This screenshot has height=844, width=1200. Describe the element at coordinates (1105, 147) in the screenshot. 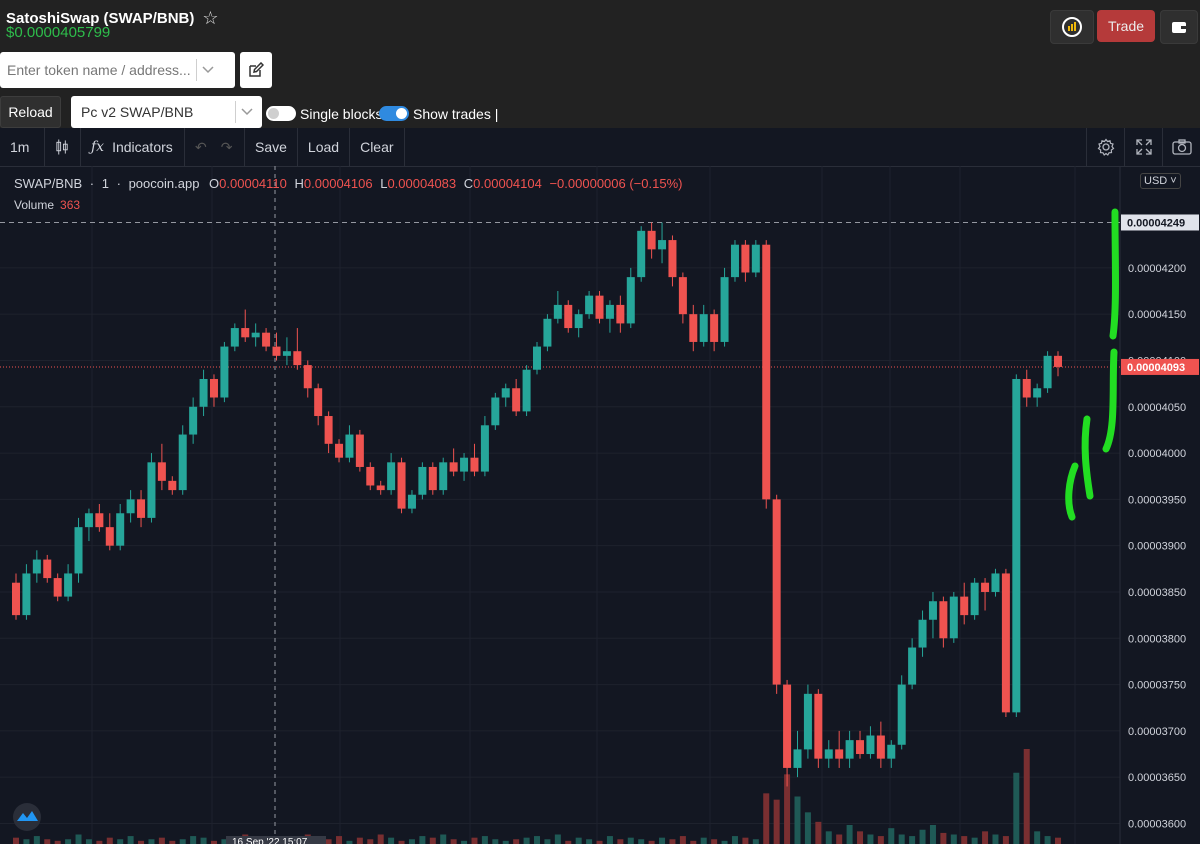

I see `settings-button` at that location.